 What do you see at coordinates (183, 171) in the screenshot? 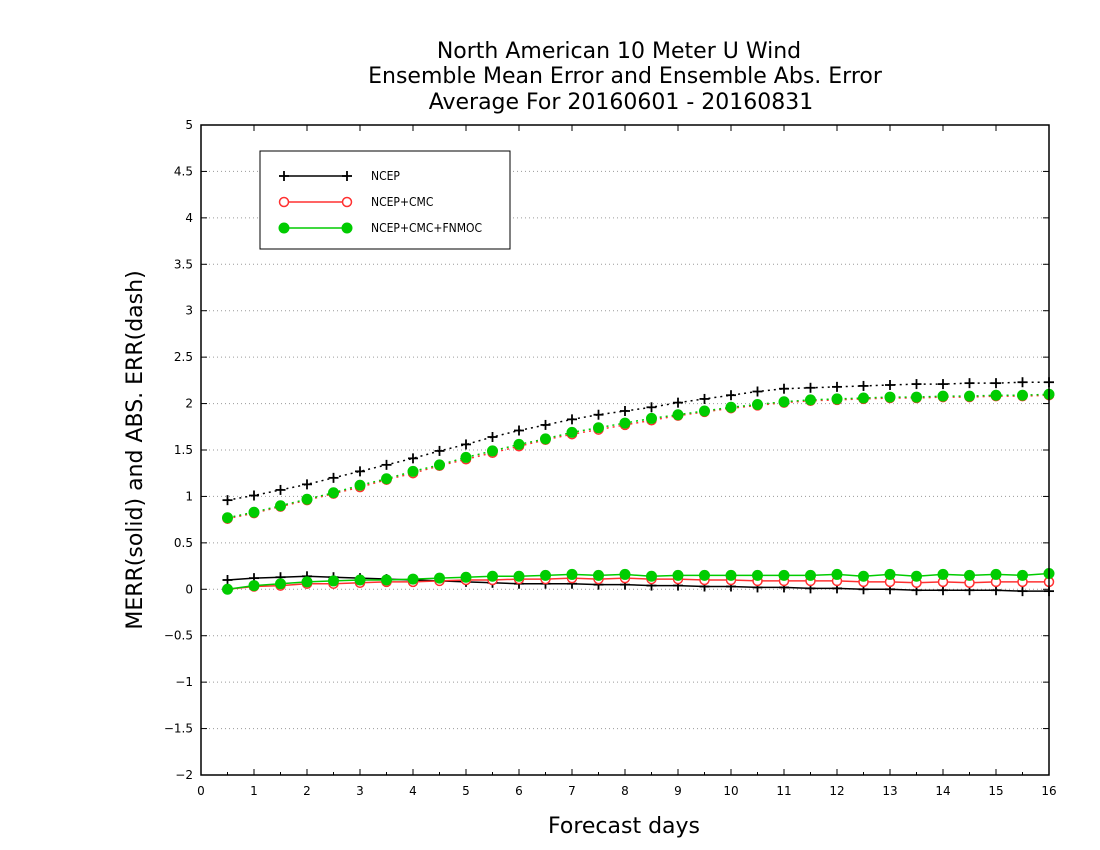
I see `y-tick-label: 4.5` at bounding box center [183, 171].